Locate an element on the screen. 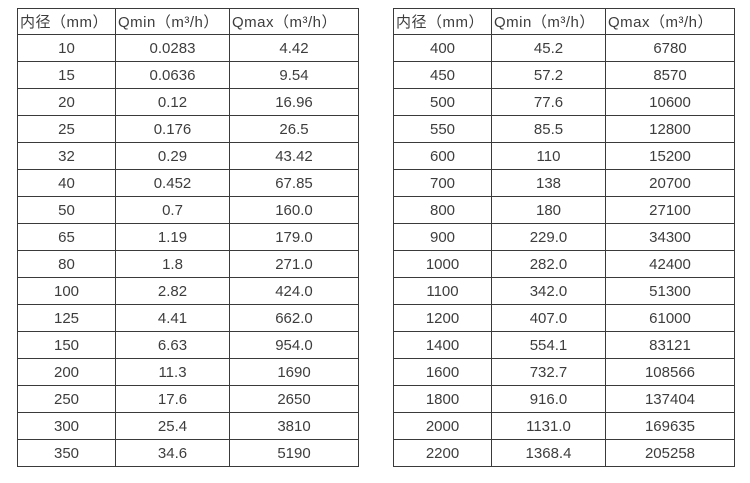 This screenshot has height=483, width=750. table-cell: 169635 is located at coordinates (670, 426).